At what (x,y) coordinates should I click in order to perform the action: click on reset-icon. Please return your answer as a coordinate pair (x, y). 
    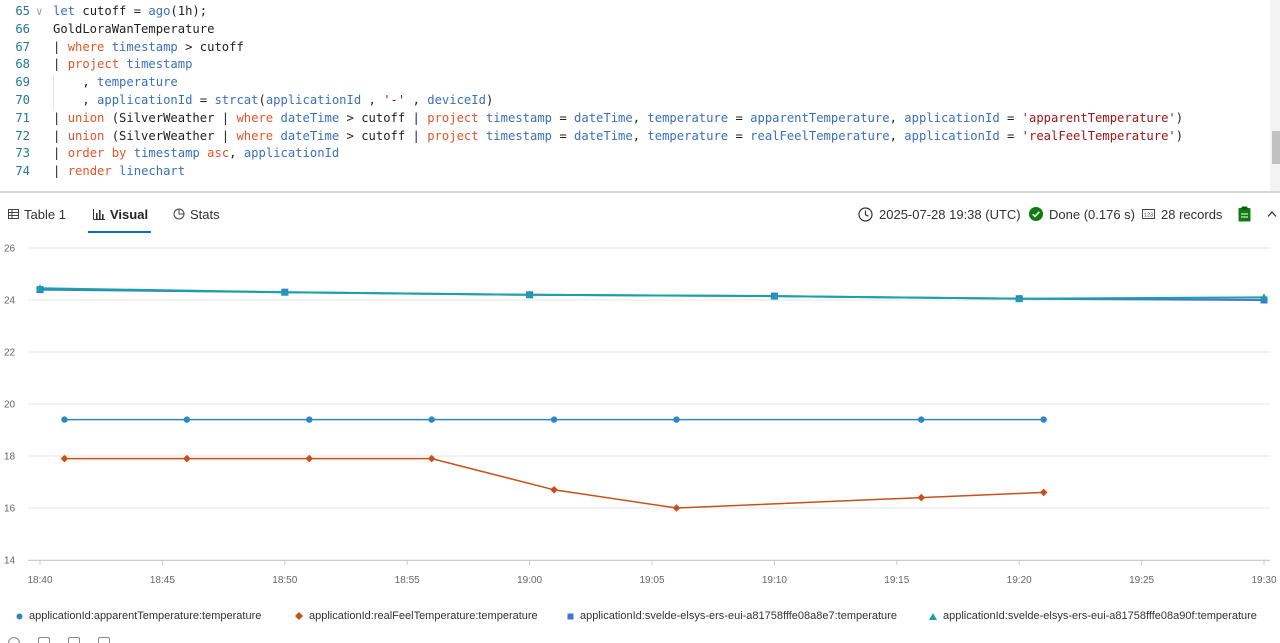
    Looking at the image, I should click on (44, 640).